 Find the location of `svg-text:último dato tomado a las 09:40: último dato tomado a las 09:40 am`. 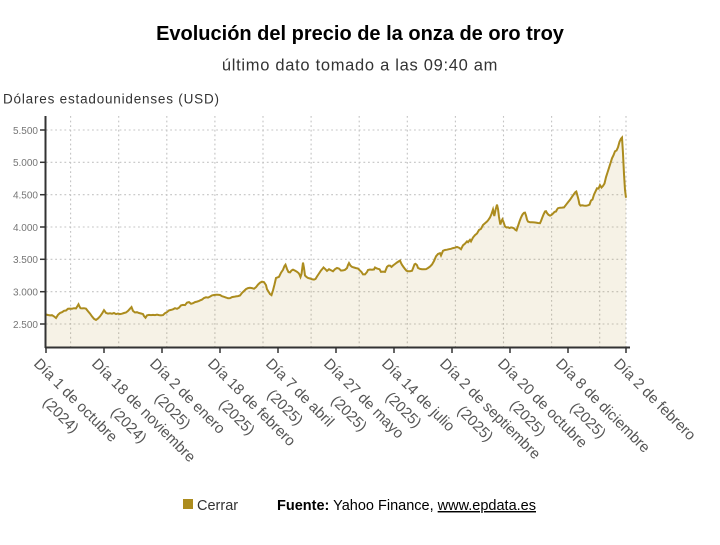

svg-text:último dato tomado a las 09:40: último dato tomado a las 09:40 am is located at coordinates (360, 66).